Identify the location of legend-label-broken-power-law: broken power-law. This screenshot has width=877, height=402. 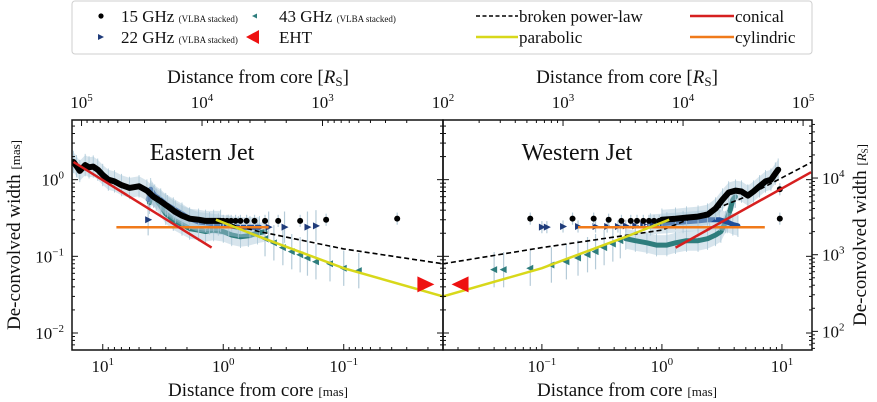
(581, 16).